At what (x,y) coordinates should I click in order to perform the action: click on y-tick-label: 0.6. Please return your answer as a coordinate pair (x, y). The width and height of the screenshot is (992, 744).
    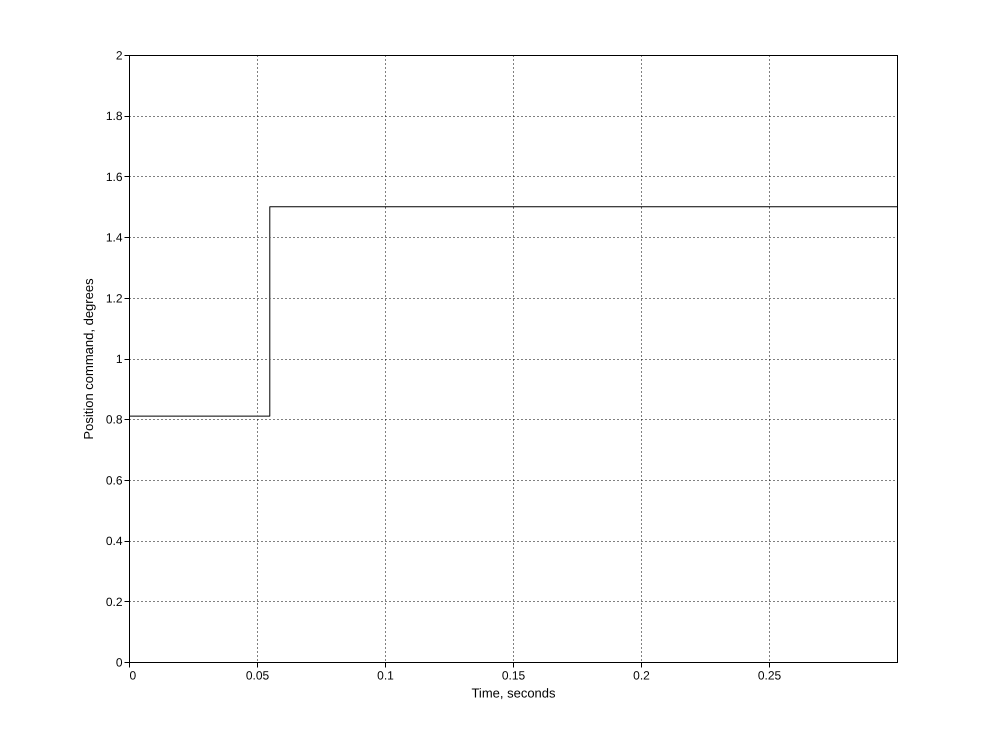
    Looking at the image, I should click on (114, 480).